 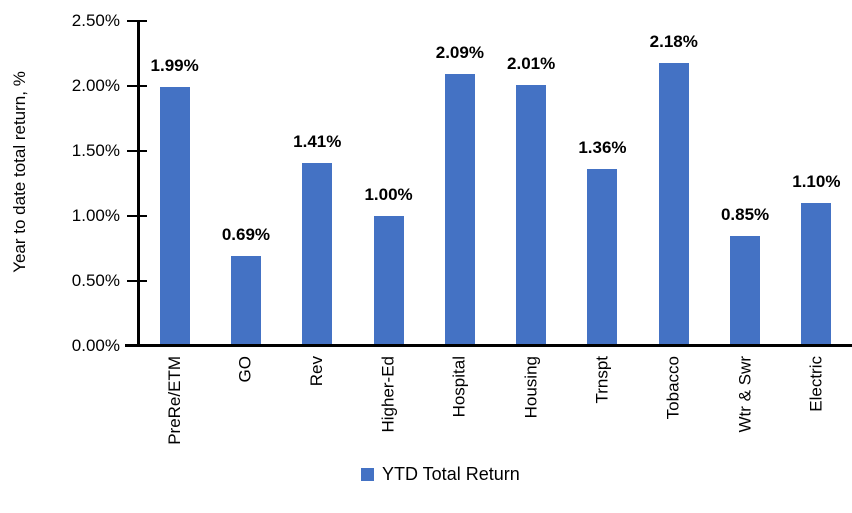 I want to click on x-axis-line, so click(x=488, y=345).